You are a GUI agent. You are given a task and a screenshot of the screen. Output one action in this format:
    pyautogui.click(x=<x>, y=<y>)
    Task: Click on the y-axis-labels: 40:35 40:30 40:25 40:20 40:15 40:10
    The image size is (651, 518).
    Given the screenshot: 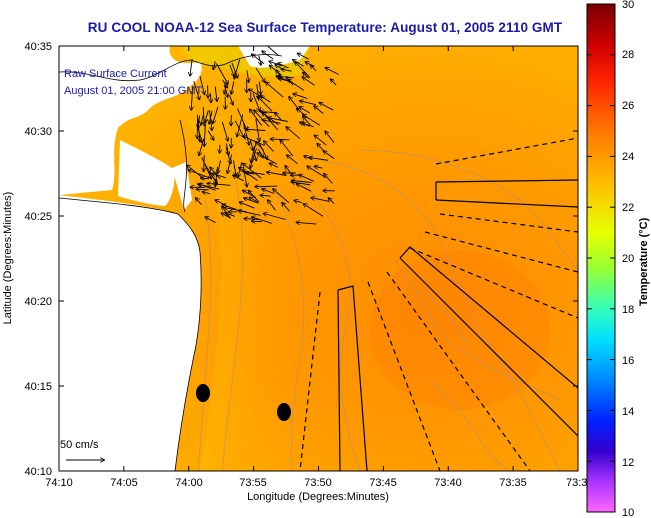 What is the action you would take?
    pyautogui.click(x=38, y=259)
    